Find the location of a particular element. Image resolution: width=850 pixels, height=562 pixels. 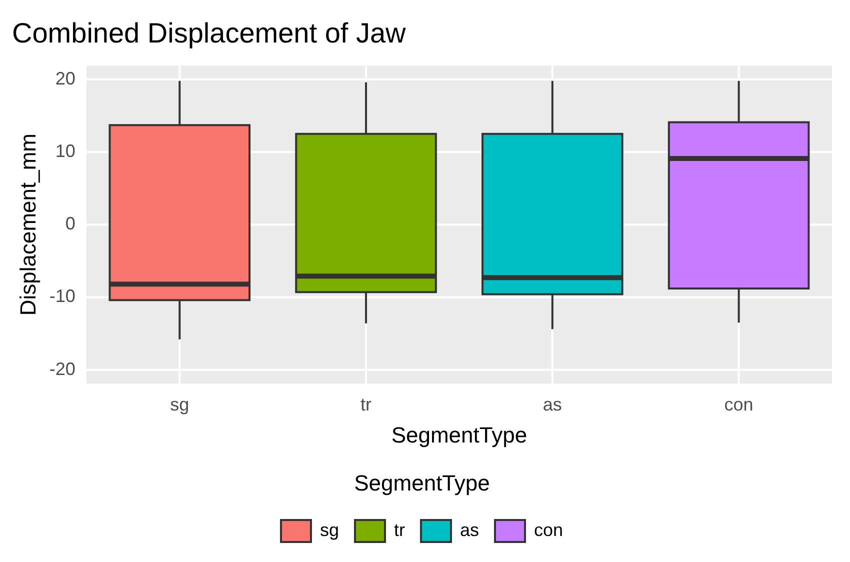

legend-title: SegmentType is located at coordinates (422, 483).